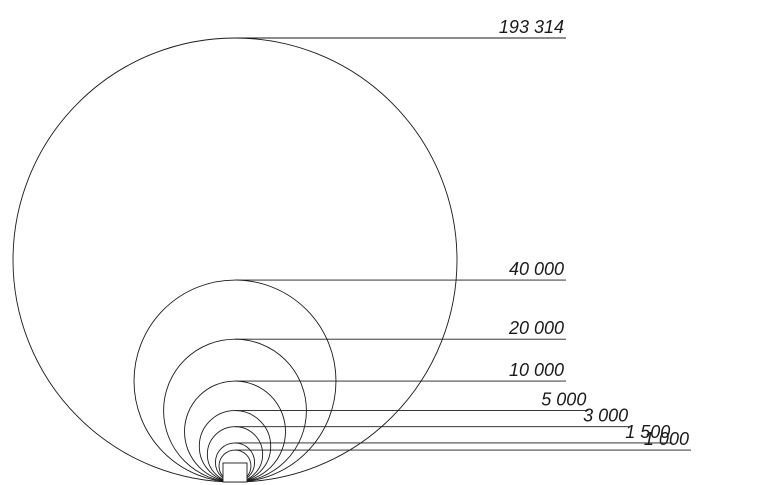 The image size is (769, 485). Describe the element at coordinates (666, 439) in the screenshot. I see `value-label-1000: 1 000` at that location.